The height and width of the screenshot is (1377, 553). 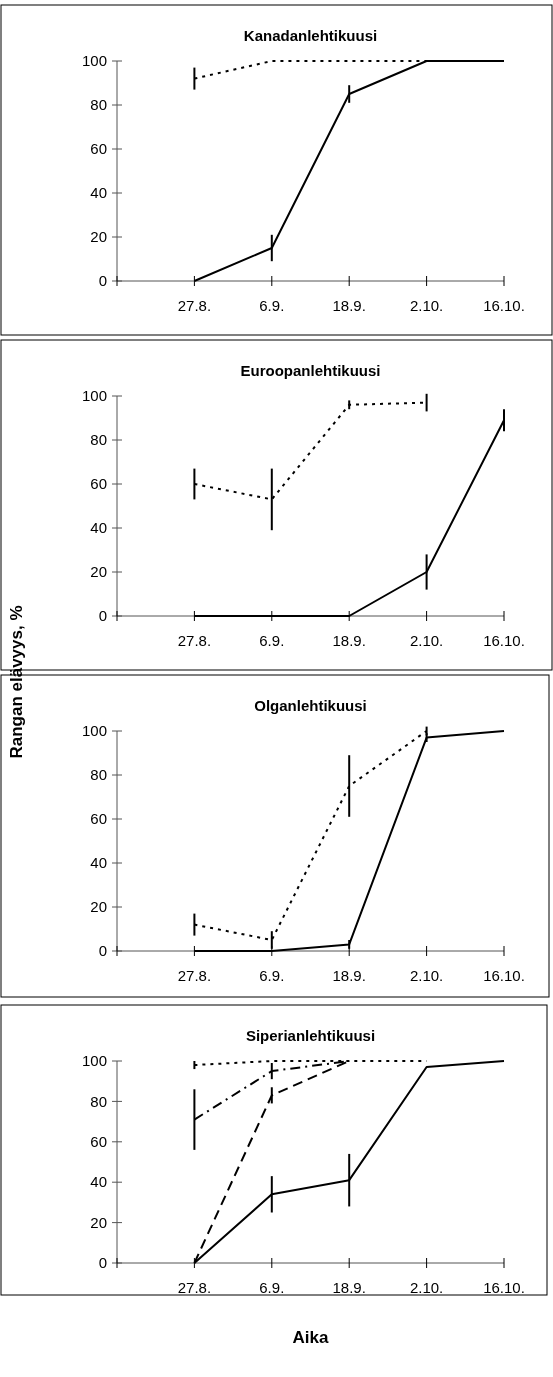 I want to click on x-axis-title: Aika, so click(x=310, y=1337).